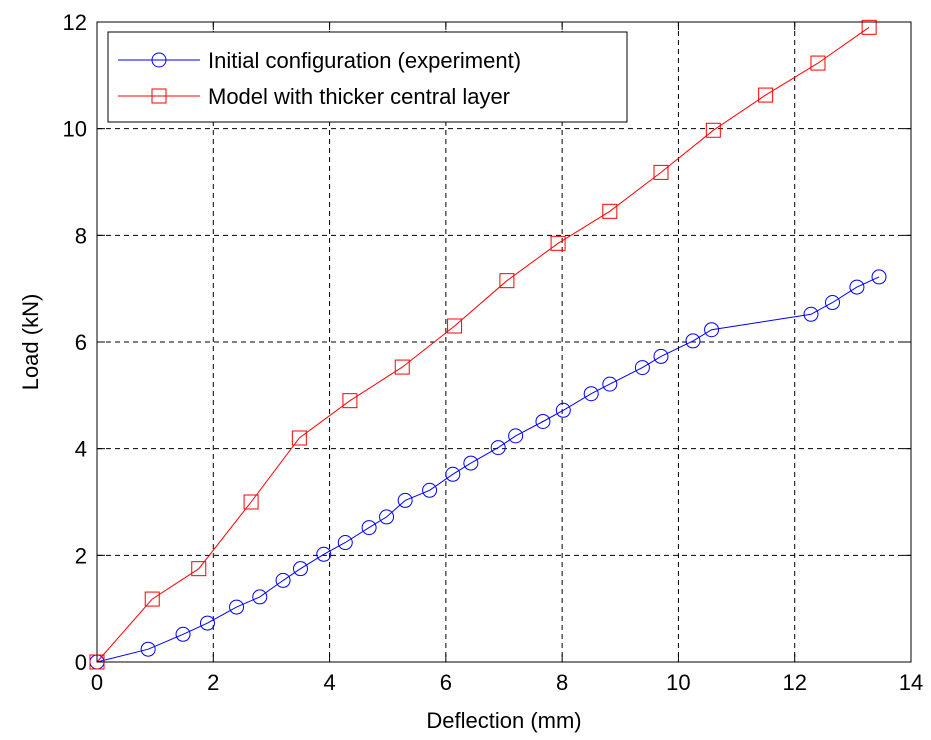 The height and width of the screenshot is (740, 931). What do you see at coordinates (81, 662) in the screenshot?
I see `y-tick-label: 0` at bounding box center [81, 662].